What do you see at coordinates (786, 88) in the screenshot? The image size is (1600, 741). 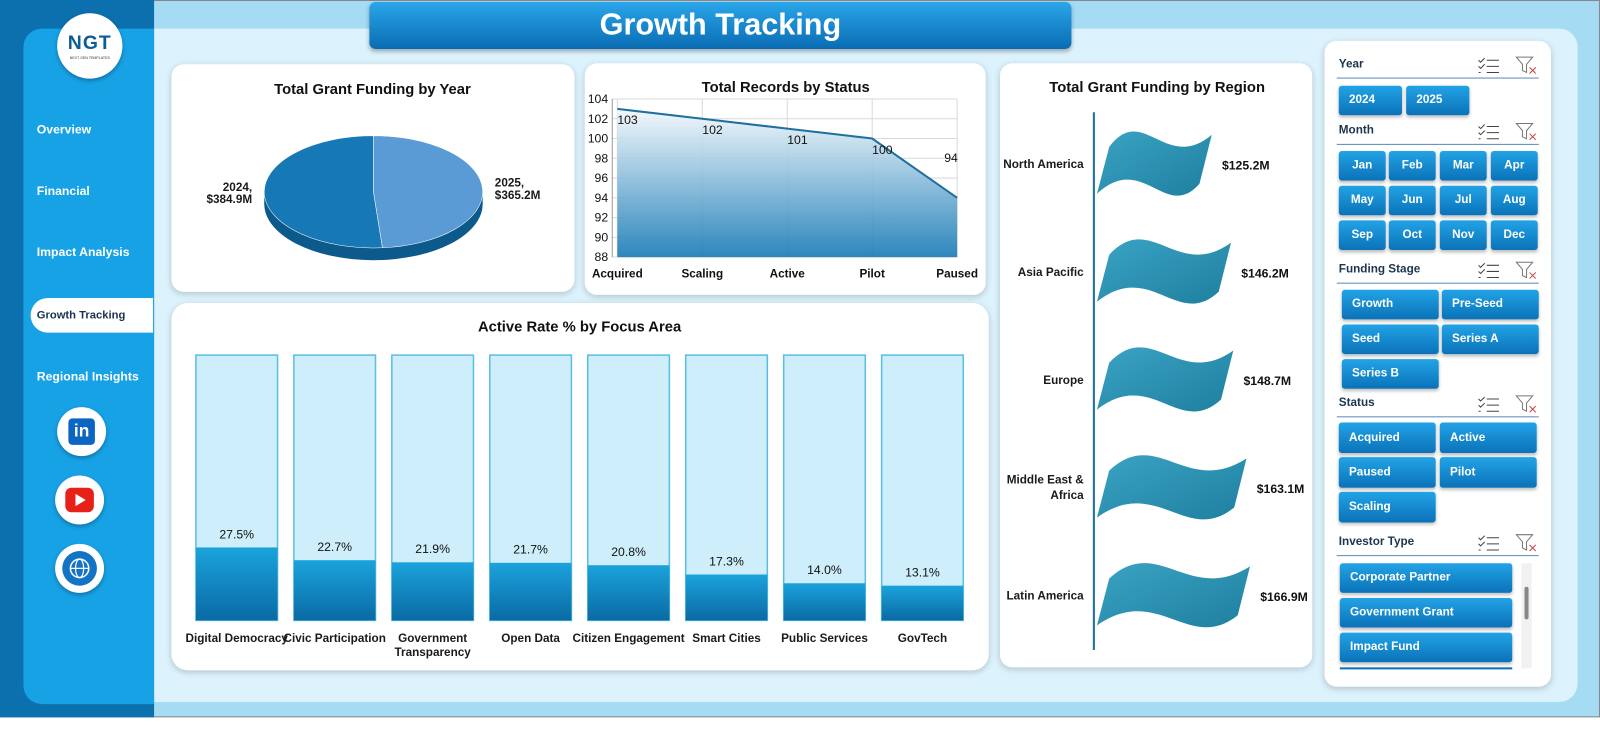 I see `chart-title: Total Records by Status` at bounding box center [786, 88].